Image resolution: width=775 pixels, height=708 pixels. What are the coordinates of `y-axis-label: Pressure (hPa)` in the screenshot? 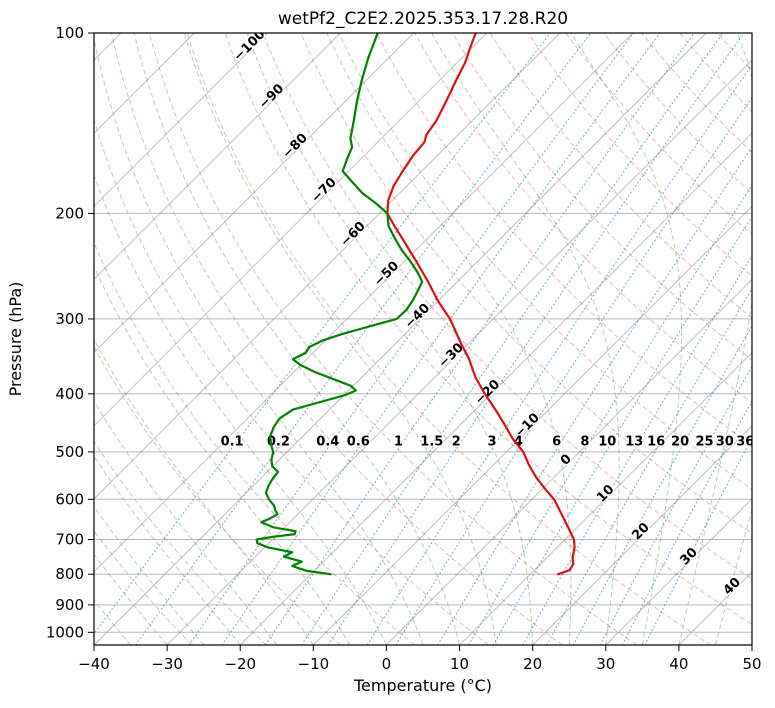 It's located at (15, 339).